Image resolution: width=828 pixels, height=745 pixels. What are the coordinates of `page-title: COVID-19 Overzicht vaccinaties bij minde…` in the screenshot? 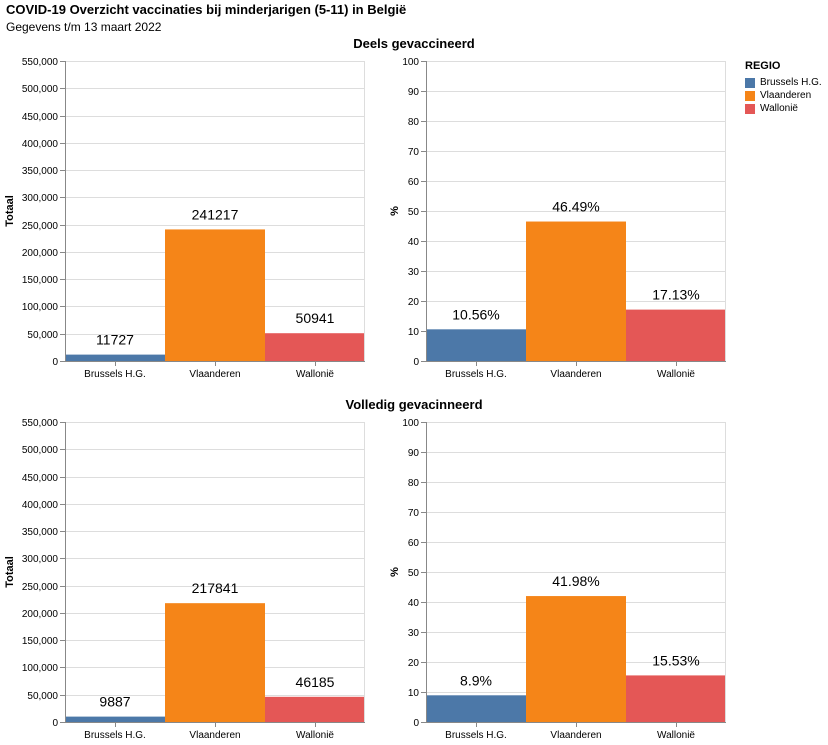 It's located at (206, 9).